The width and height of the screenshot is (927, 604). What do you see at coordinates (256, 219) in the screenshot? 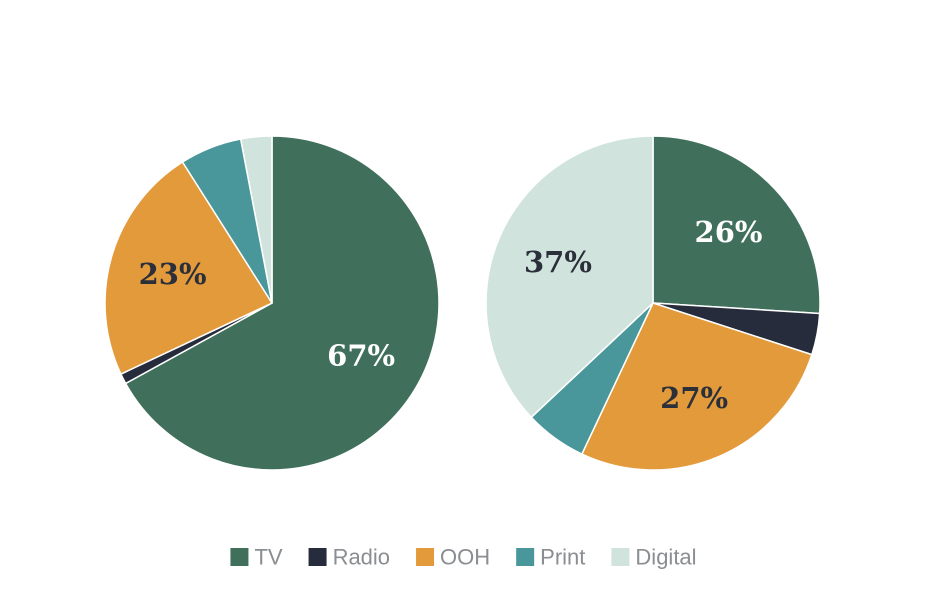
I see `left-pie-slice-digital` at bounding box center [256, 219].